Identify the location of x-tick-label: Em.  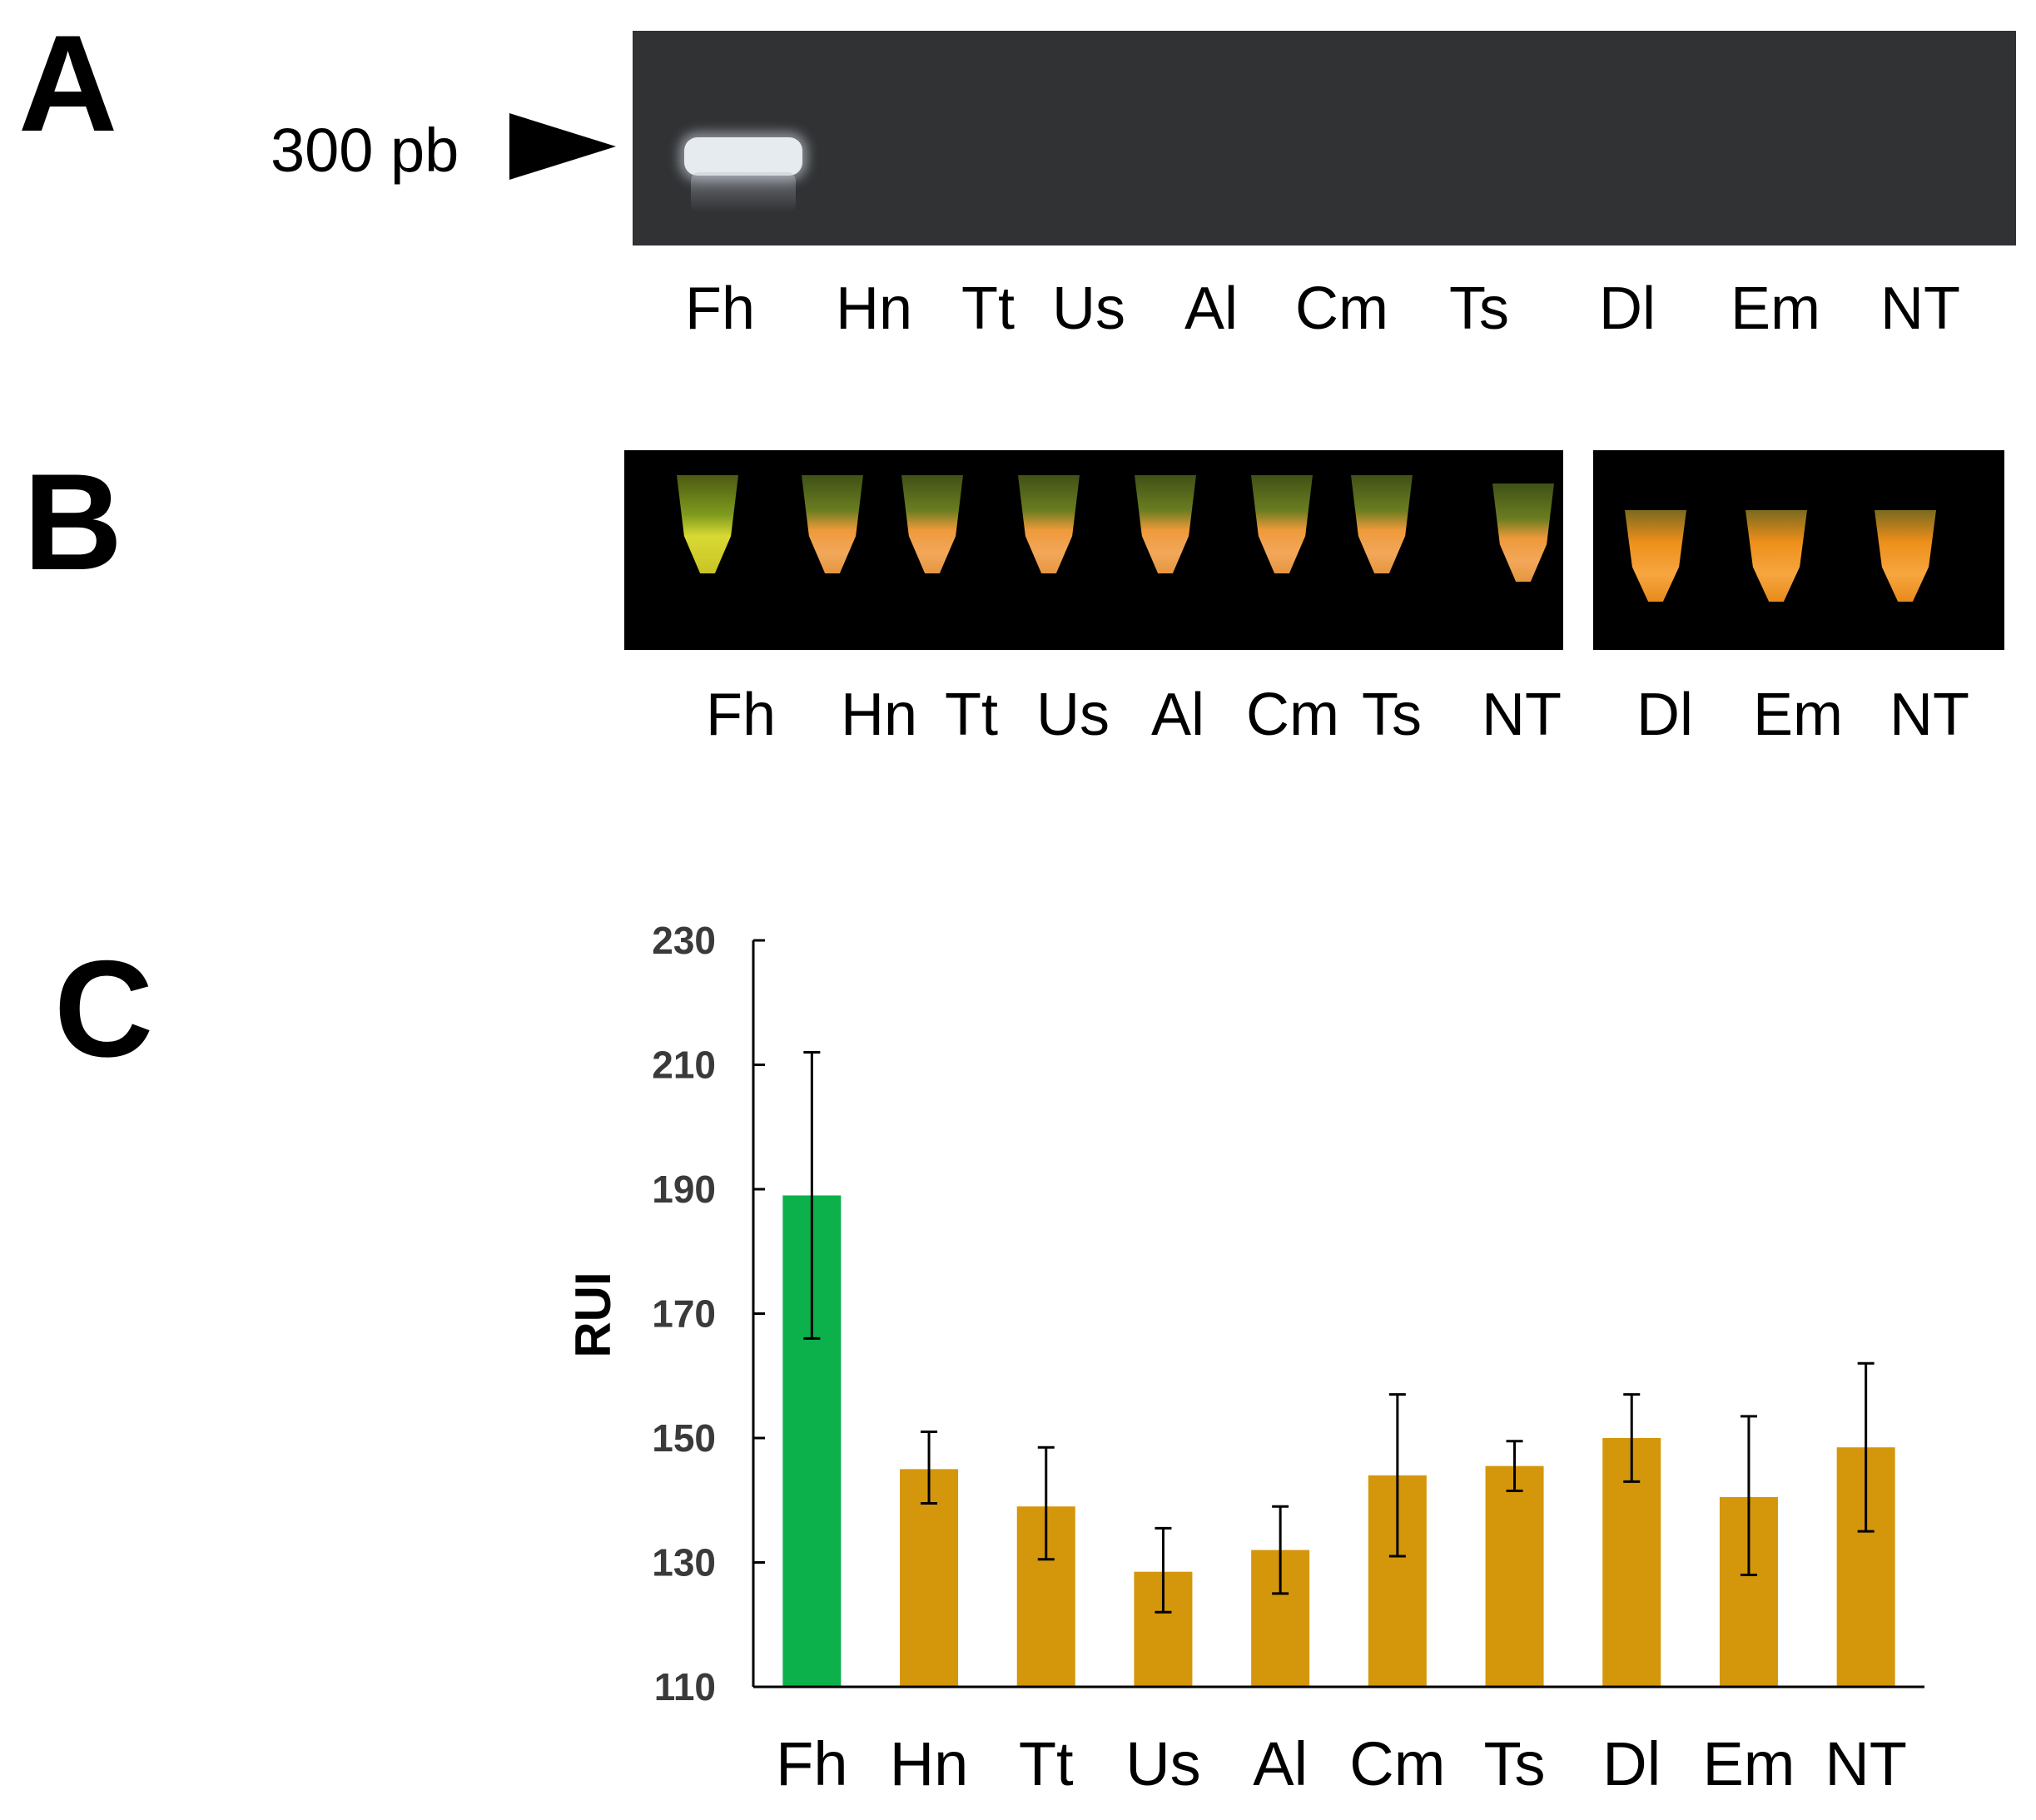
(1749, 1763).